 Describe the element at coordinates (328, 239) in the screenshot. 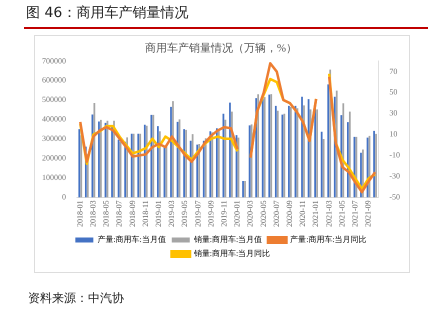

I see `legend-label: 产量:商用车:当月同比` at that location.